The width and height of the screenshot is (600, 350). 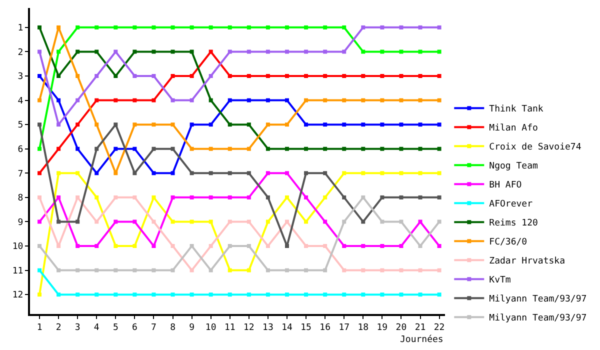 I want to click on x-tick-label: 11, so click(x=230, y=327).